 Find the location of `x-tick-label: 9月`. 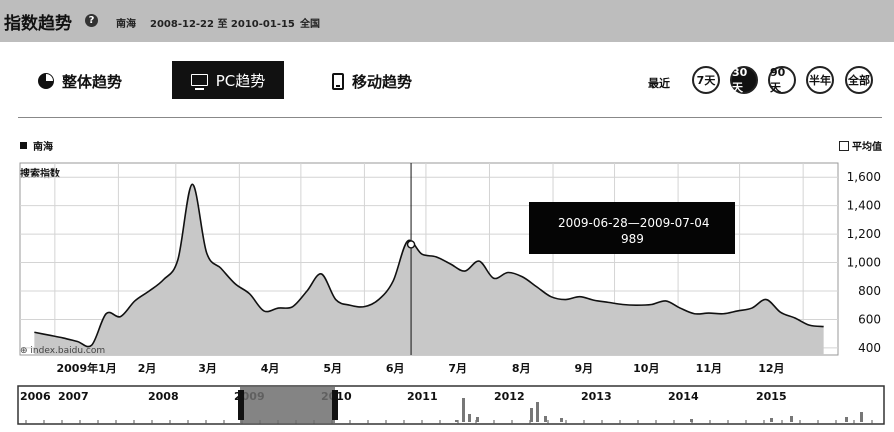

x-tick-label: 9月 is located at coordinates (583, 368).